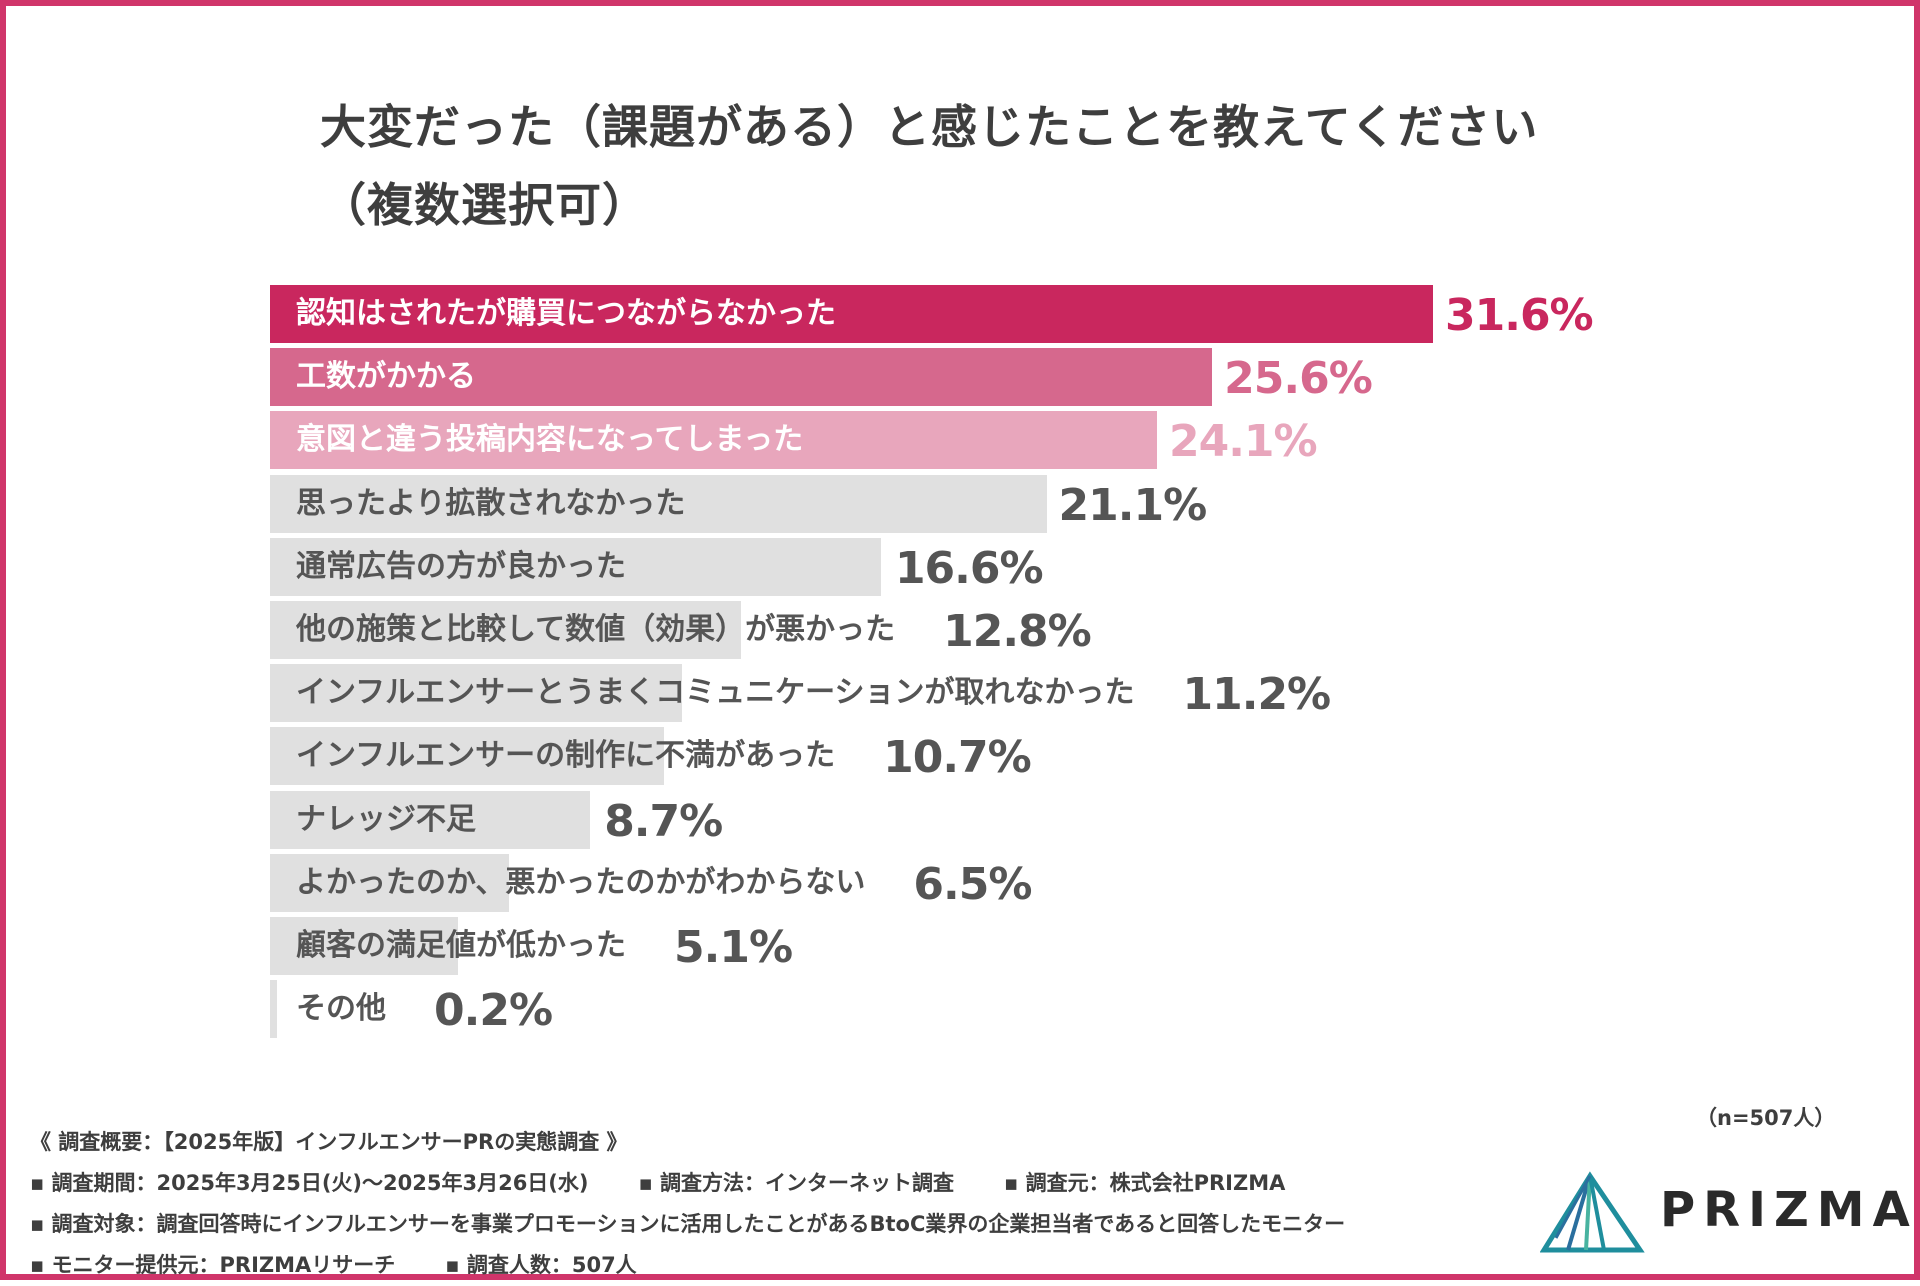 This screenshot has height=1286, width=1920. I want to click on bar-value-7: 10.7%, so click(957, 758).